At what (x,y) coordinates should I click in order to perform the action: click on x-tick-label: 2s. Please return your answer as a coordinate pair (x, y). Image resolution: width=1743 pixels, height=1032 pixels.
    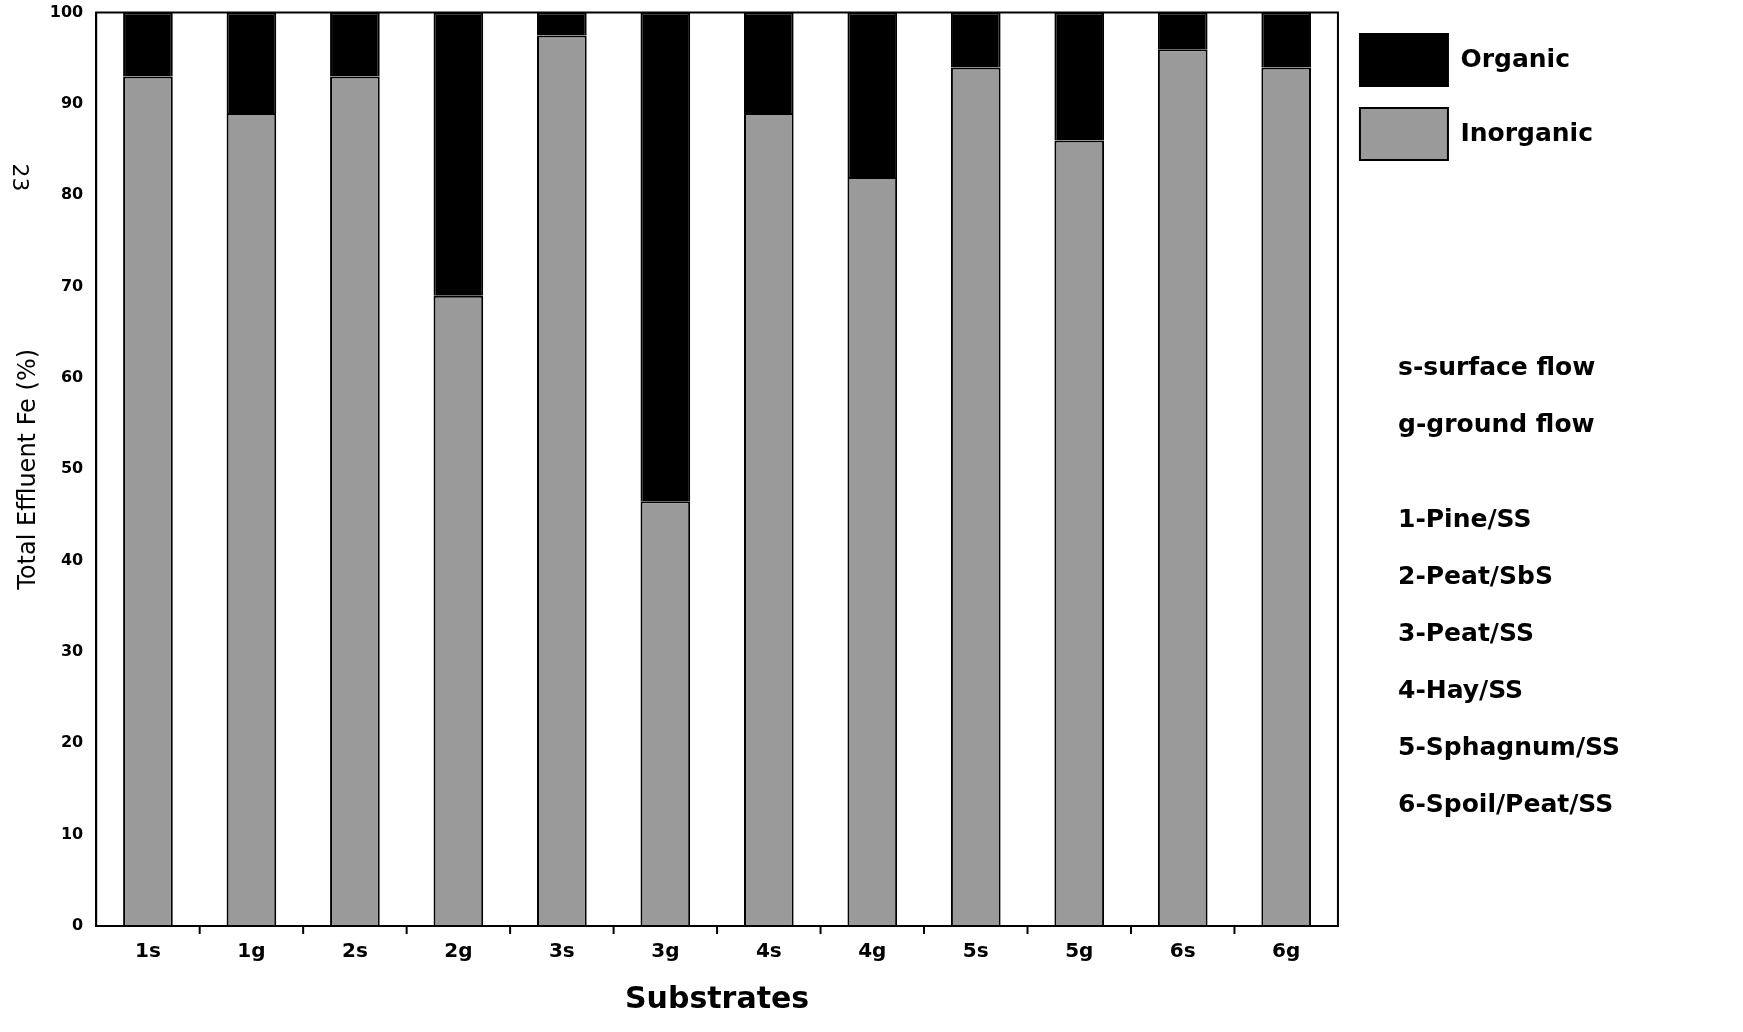
    Looking at the image, I should click on (354, 950).